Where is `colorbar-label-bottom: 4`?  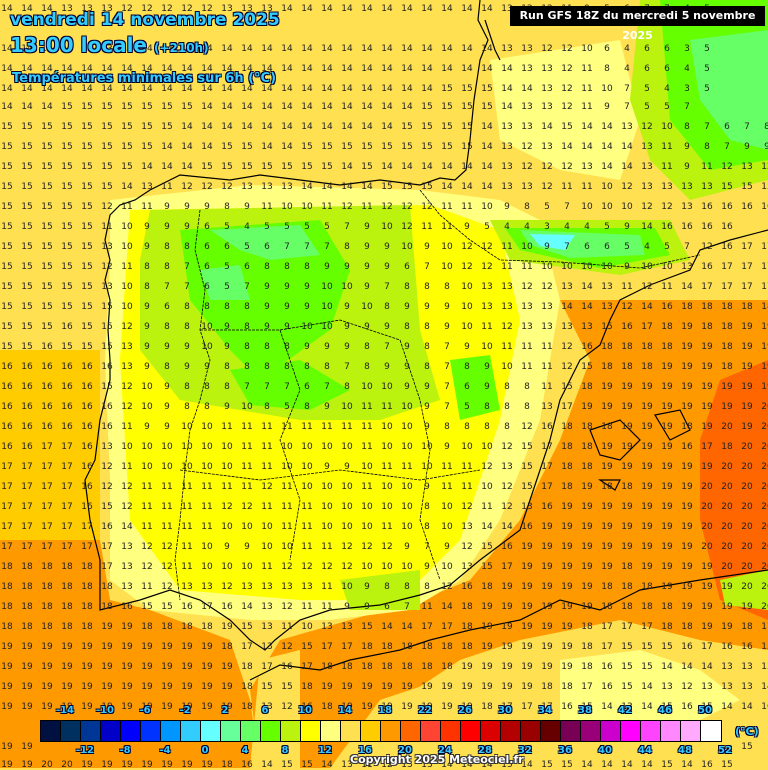
colorbar-label-bottom: 4 is located at coordinates (245, 750).